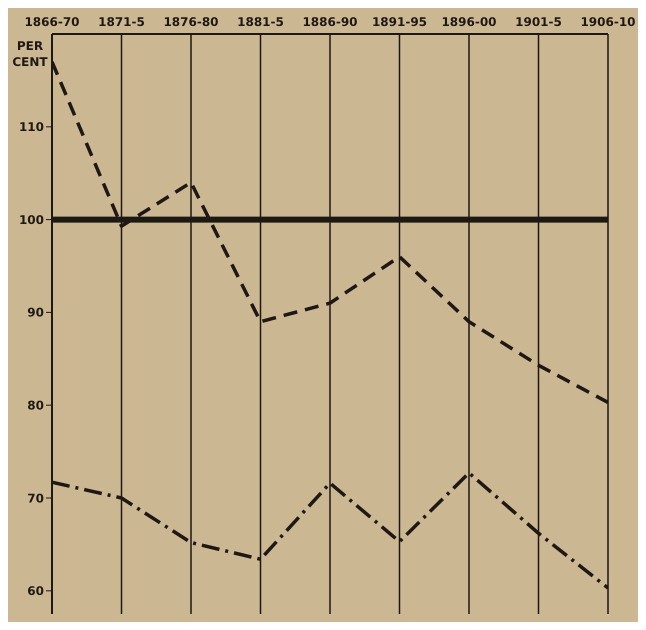 The image size is (646, 630). I want to click on y-tick-label: 110, so click(31, 127).